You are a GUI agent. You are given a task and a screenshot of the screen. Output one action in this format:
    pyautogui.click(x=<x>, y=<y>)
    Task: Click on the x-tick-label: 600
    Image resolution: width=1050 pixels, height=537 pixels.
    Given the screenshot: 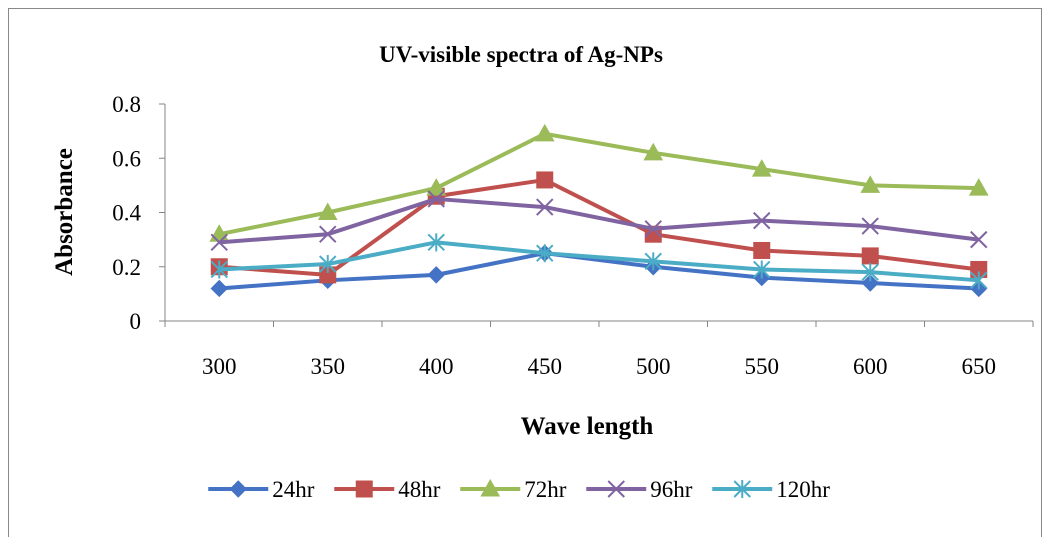 What is the action you would take?
    pyautogui.click(x=870, y=366)
    